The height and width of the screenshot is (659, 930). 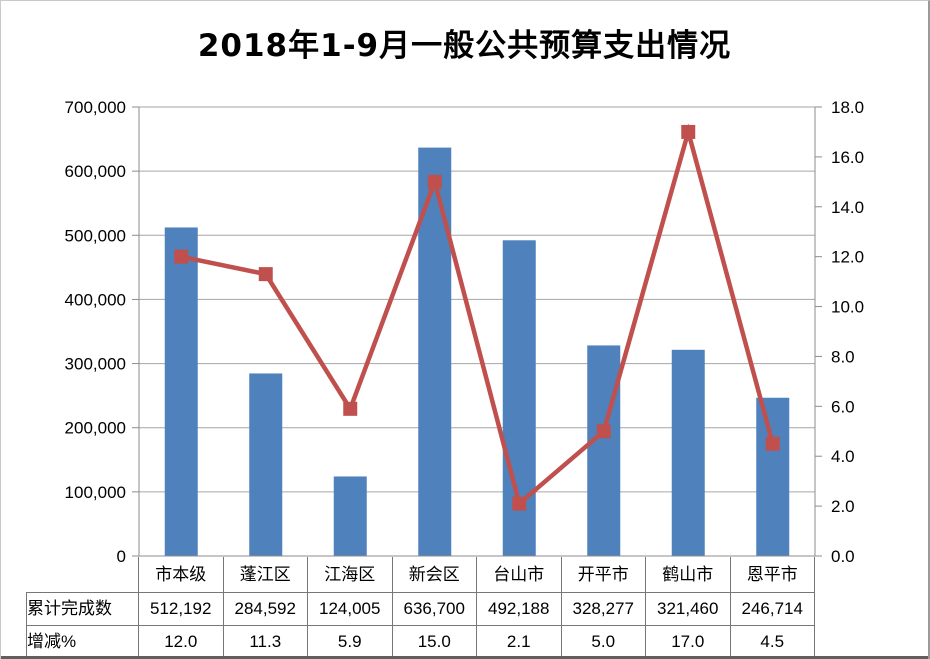 What do you see at coordinates (265, 642) in the screenshot?
I see `table-value-cell: 11.3` at bounding box center [265, 642].